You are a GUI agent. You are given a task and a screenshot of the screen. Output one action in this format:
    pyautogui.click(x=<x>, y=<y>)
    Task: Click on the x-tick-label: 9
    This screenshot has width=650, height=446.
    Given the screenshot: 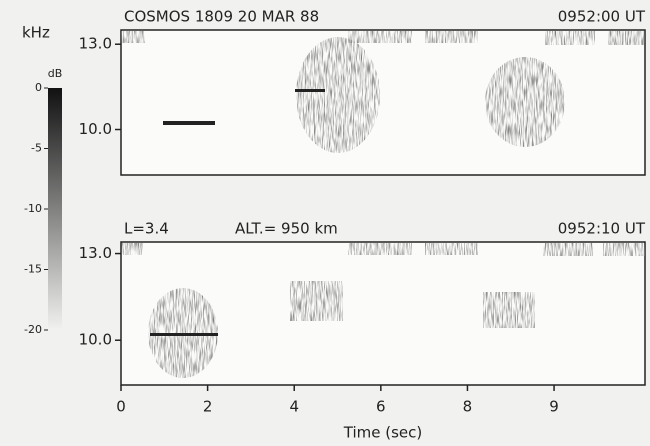 What is the action you would take?
    pyautogui.click(x=554, y=407)
    